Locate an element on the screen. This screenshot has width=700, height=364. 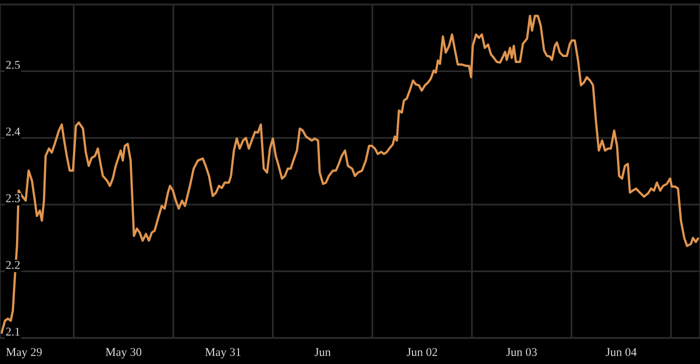
x-tick-label: May 31 is located at coordinates (223, 353).